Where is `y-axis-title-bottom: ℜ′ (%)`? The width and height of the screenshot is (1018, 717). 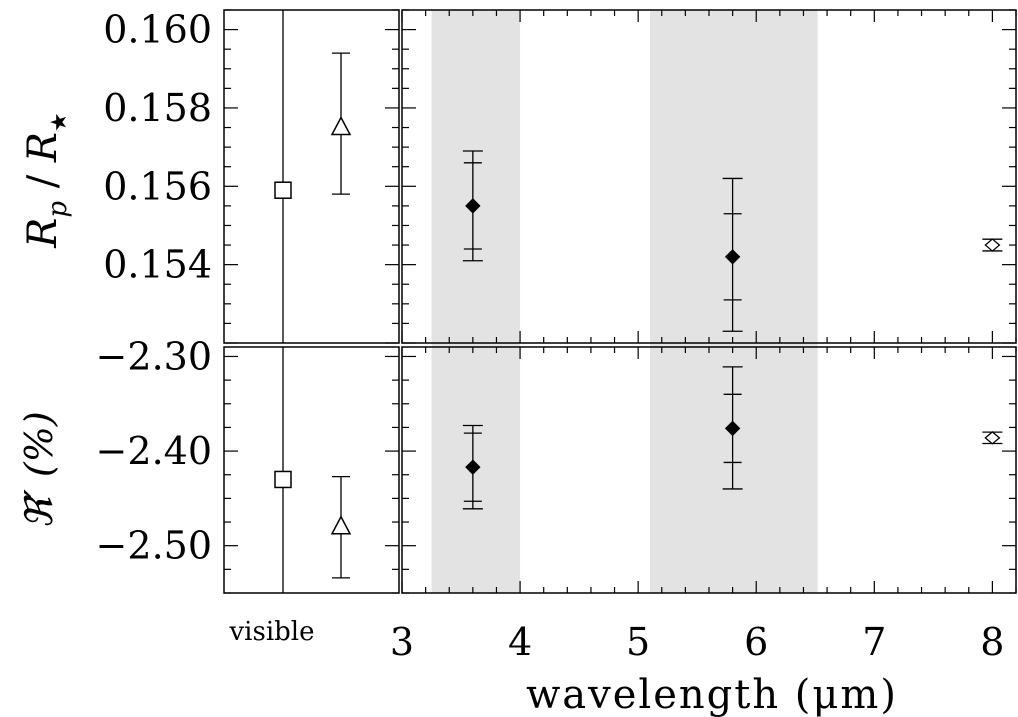 y-axis-title-bottom: ℜ′ (%) is located at coordinates (39, 469).